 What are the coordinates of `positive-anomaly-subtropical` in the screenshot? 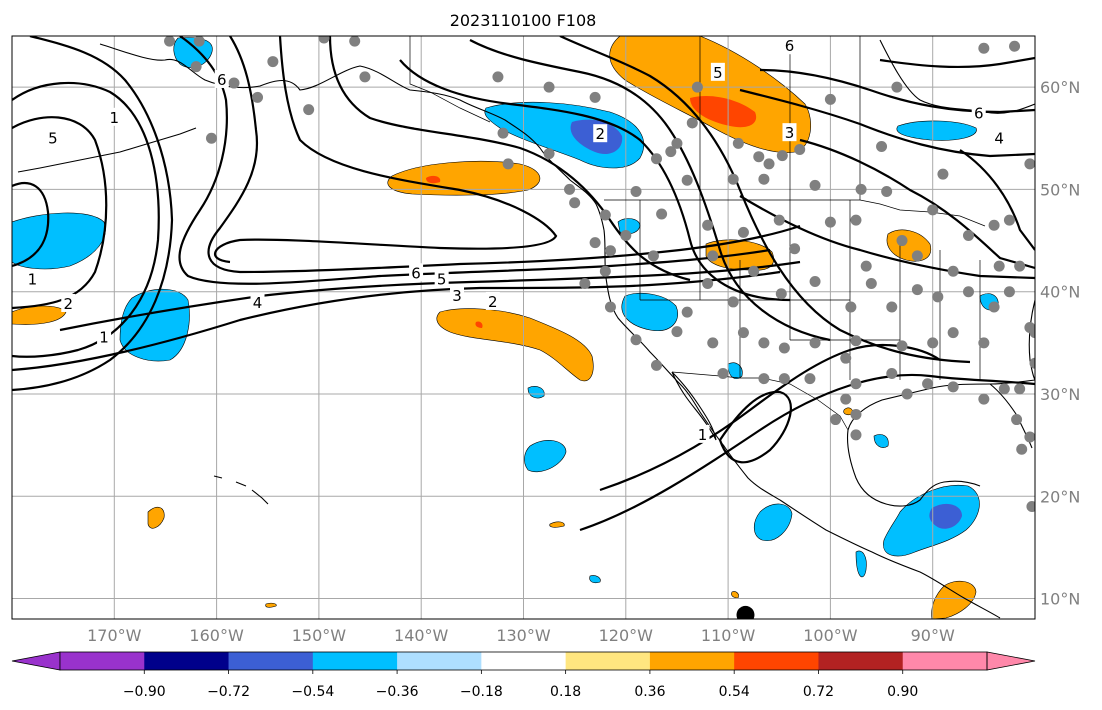 It's located at (515, 345).